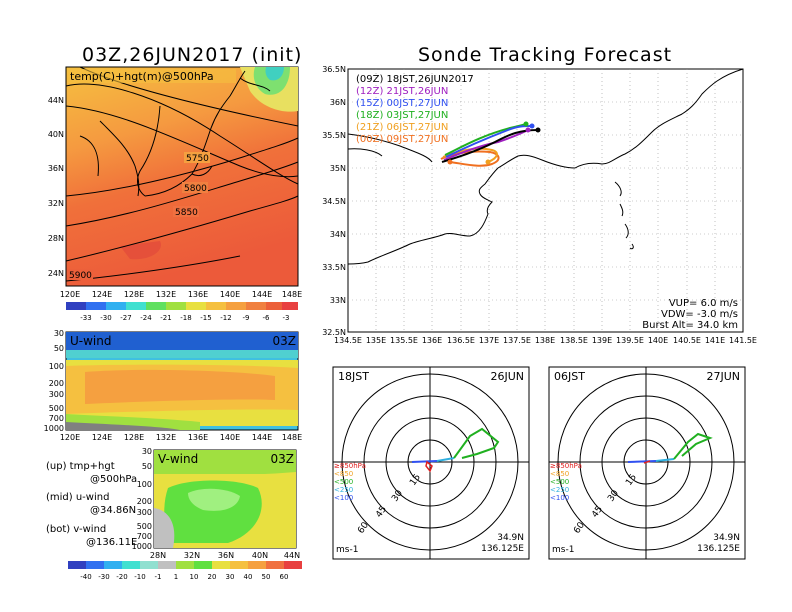 This screenshot has height=612, width=792. I want to click on svg-text: 124E, so click(102, 294).